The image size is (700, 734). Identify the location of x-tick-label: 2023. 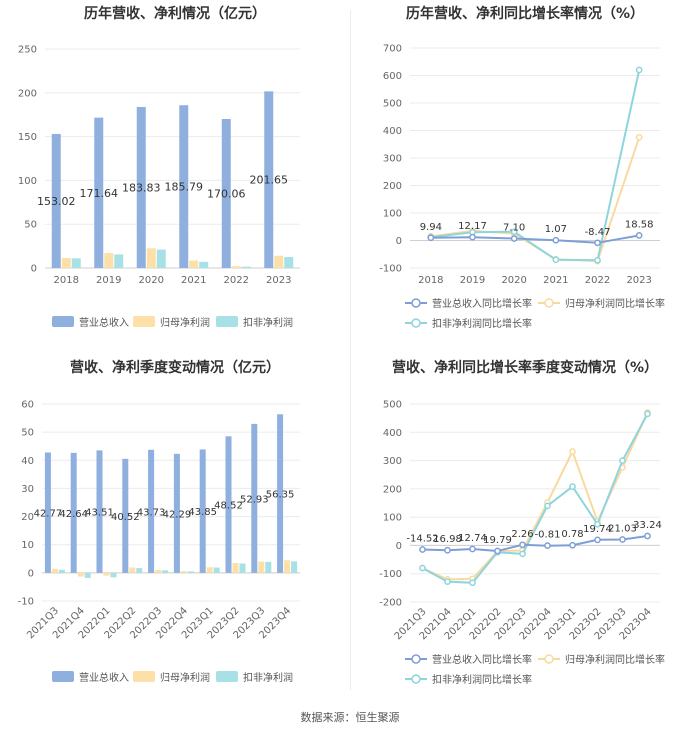
(278, 280).